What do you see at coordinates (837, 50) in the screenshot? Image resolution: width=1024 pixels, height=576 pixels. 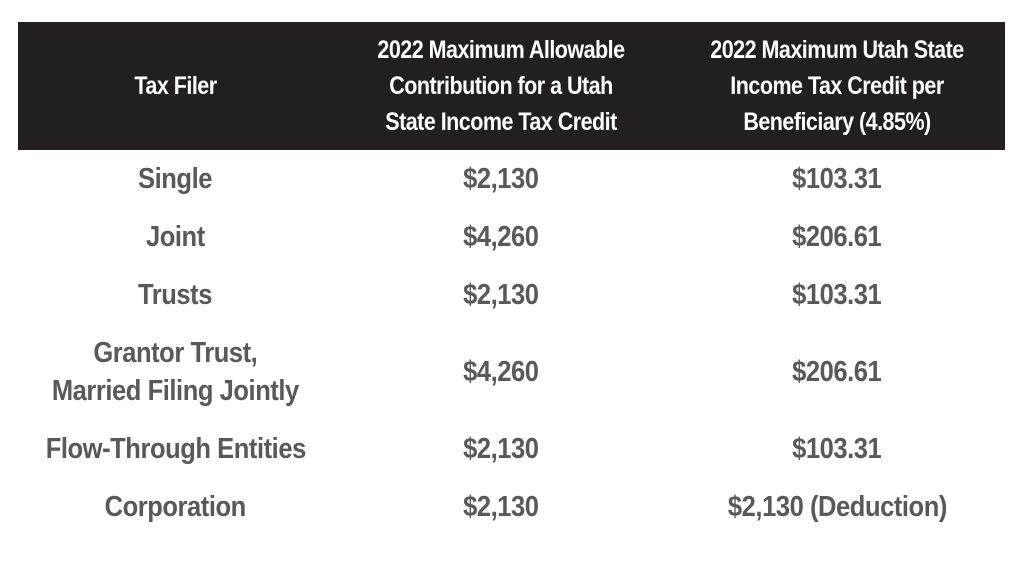 I see `header-max-credit-line: 2022 Maximum Utah State` at bounding box center [837, 50].